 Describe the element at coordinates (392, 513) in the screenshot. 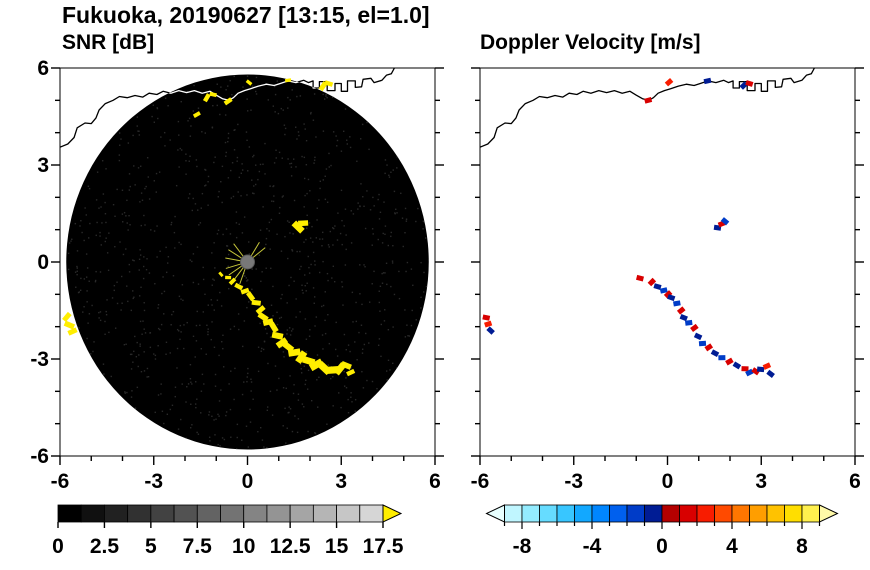

I see `colorbar-over-arrow` at that location.